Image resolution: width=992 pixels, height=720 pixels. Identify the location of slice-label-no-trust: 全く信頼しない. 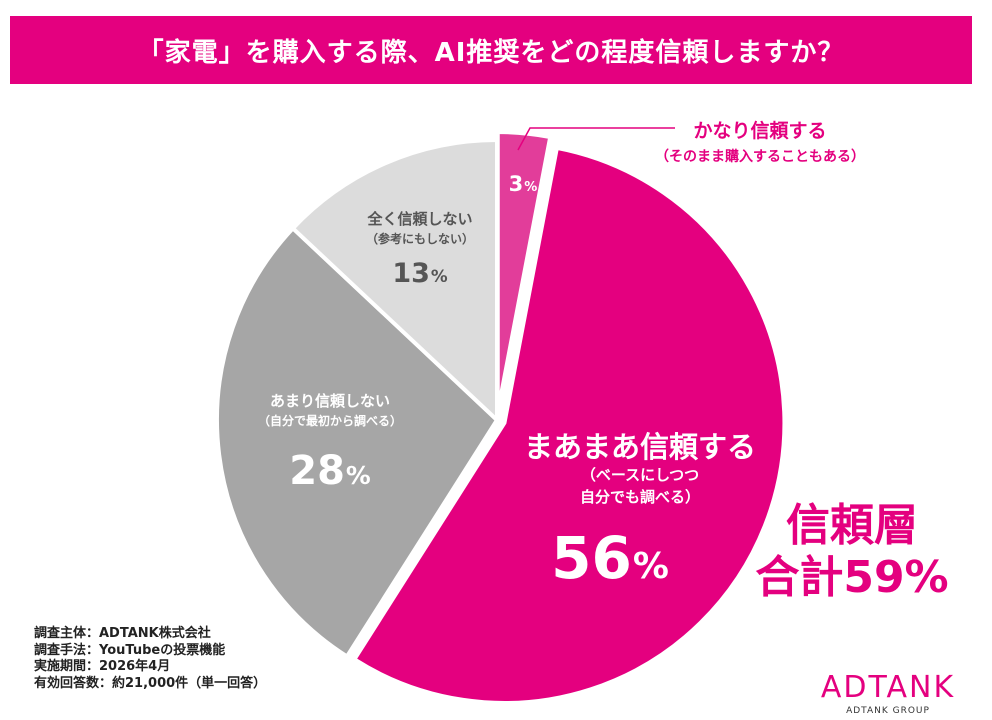
(420, 219).